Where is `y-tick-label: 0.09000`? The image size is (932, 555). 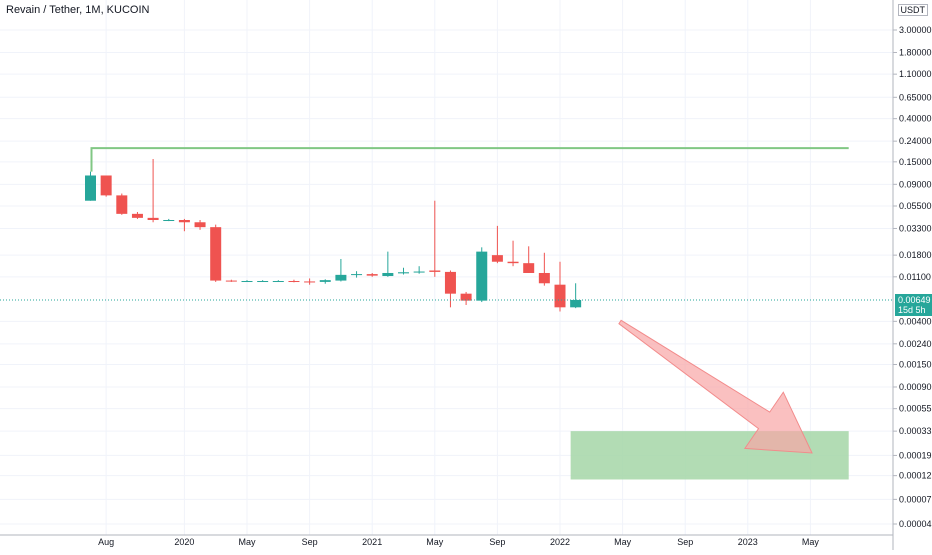
y-tick-label: 0.09000 is located at coordinates (915, 184).